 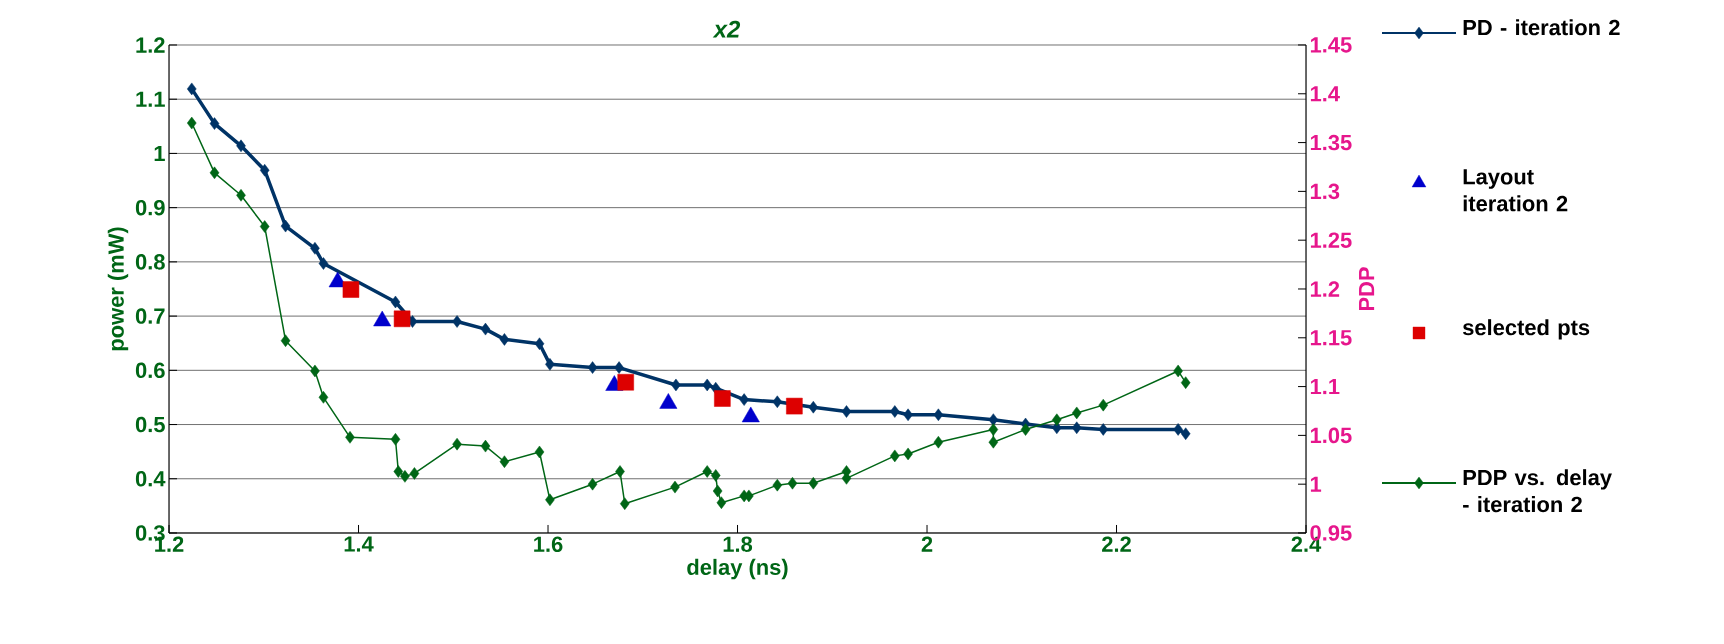 What do you see at coordinates (1537, 491) in the screenshot?
I see `legend-label: PDP vs. delay - iteration 2` at bounding box center [1537, 491].